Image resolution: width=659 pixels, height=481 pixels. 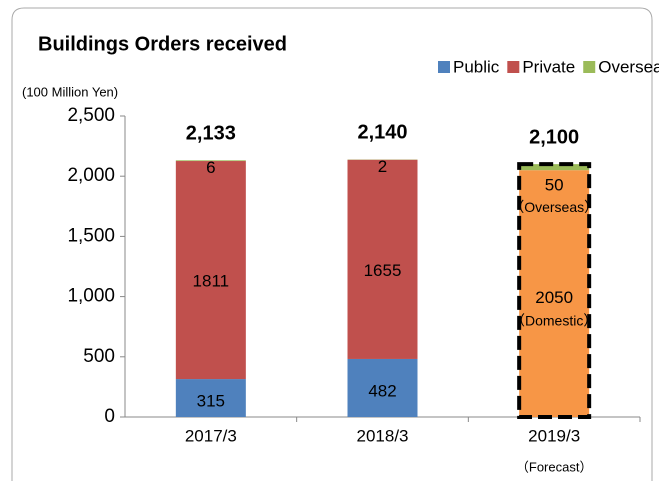 What do you see at coordinates (548, 66) in the screenshot?
I see `legend-label: Private` at bounding box center [548, 66].